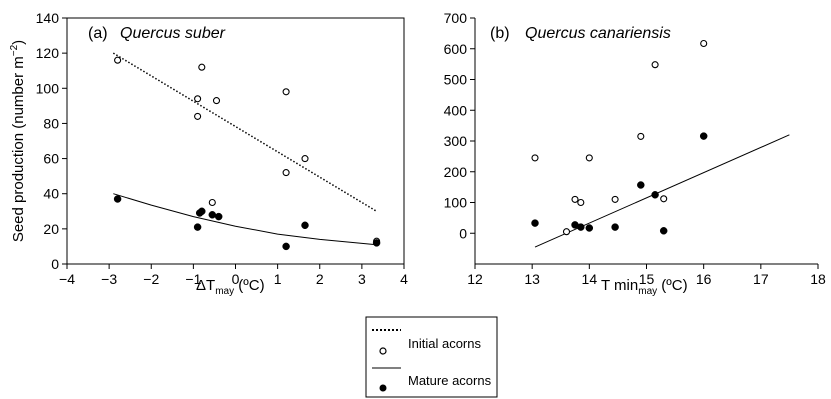 This screenshot has height=399, width=831. What do you see at coordinates (383, 388) in the screenshot?
I see `legend-mature-marker` at bounding box center [383, 388].